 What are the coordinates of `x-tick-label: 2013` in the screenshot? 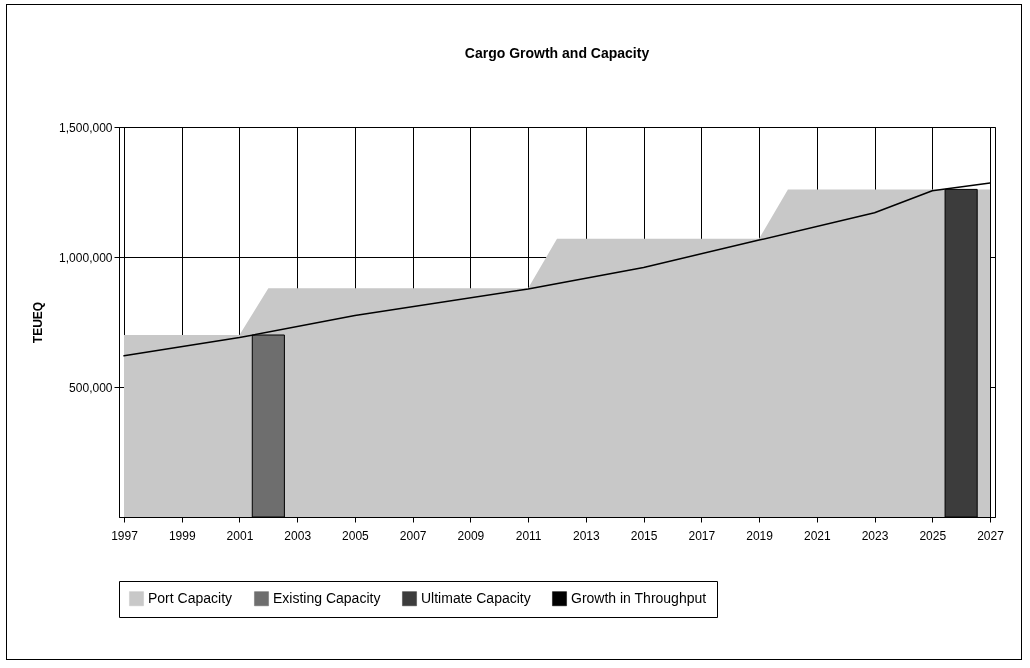 It's located at (587, 535).